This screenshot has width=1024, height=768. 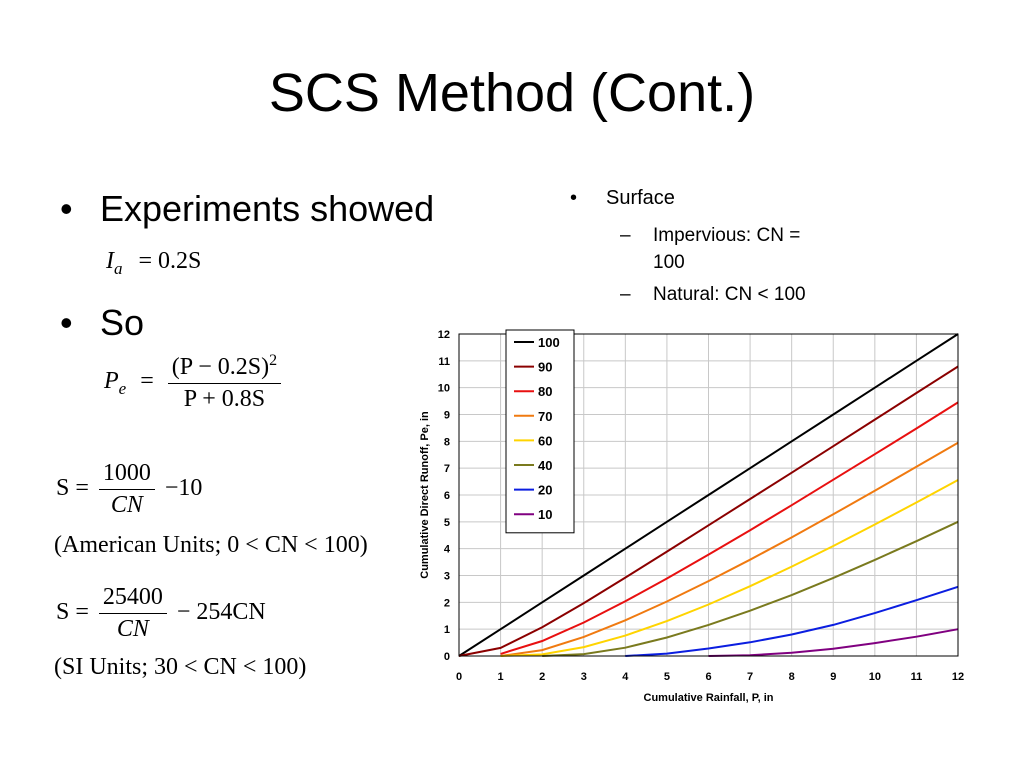 I want to click on legend-box, so click(x=540, y=431).